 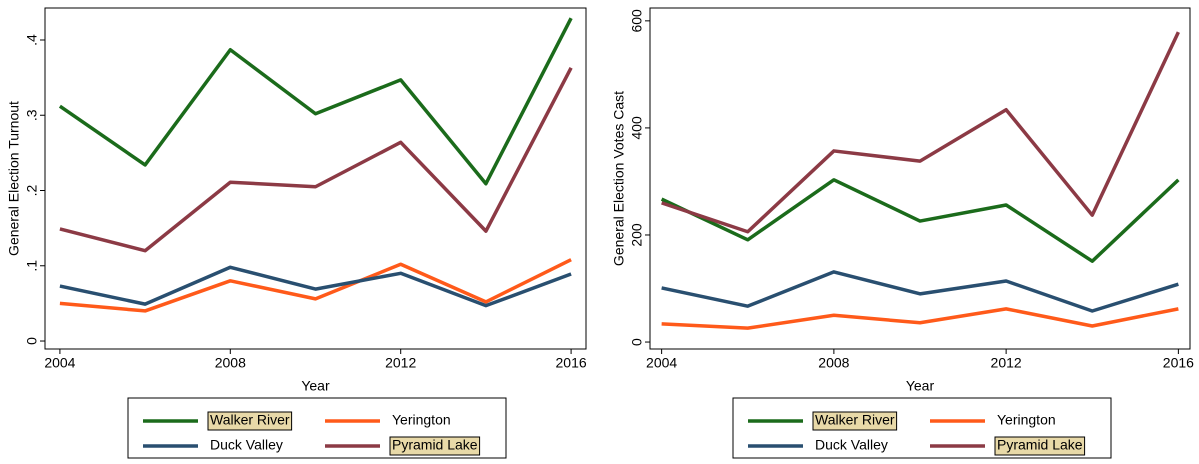 What do you see at coordinates (32, 40) in the screenshot?
I see `y-tick-label: .4` at bounding box center [32, 40].